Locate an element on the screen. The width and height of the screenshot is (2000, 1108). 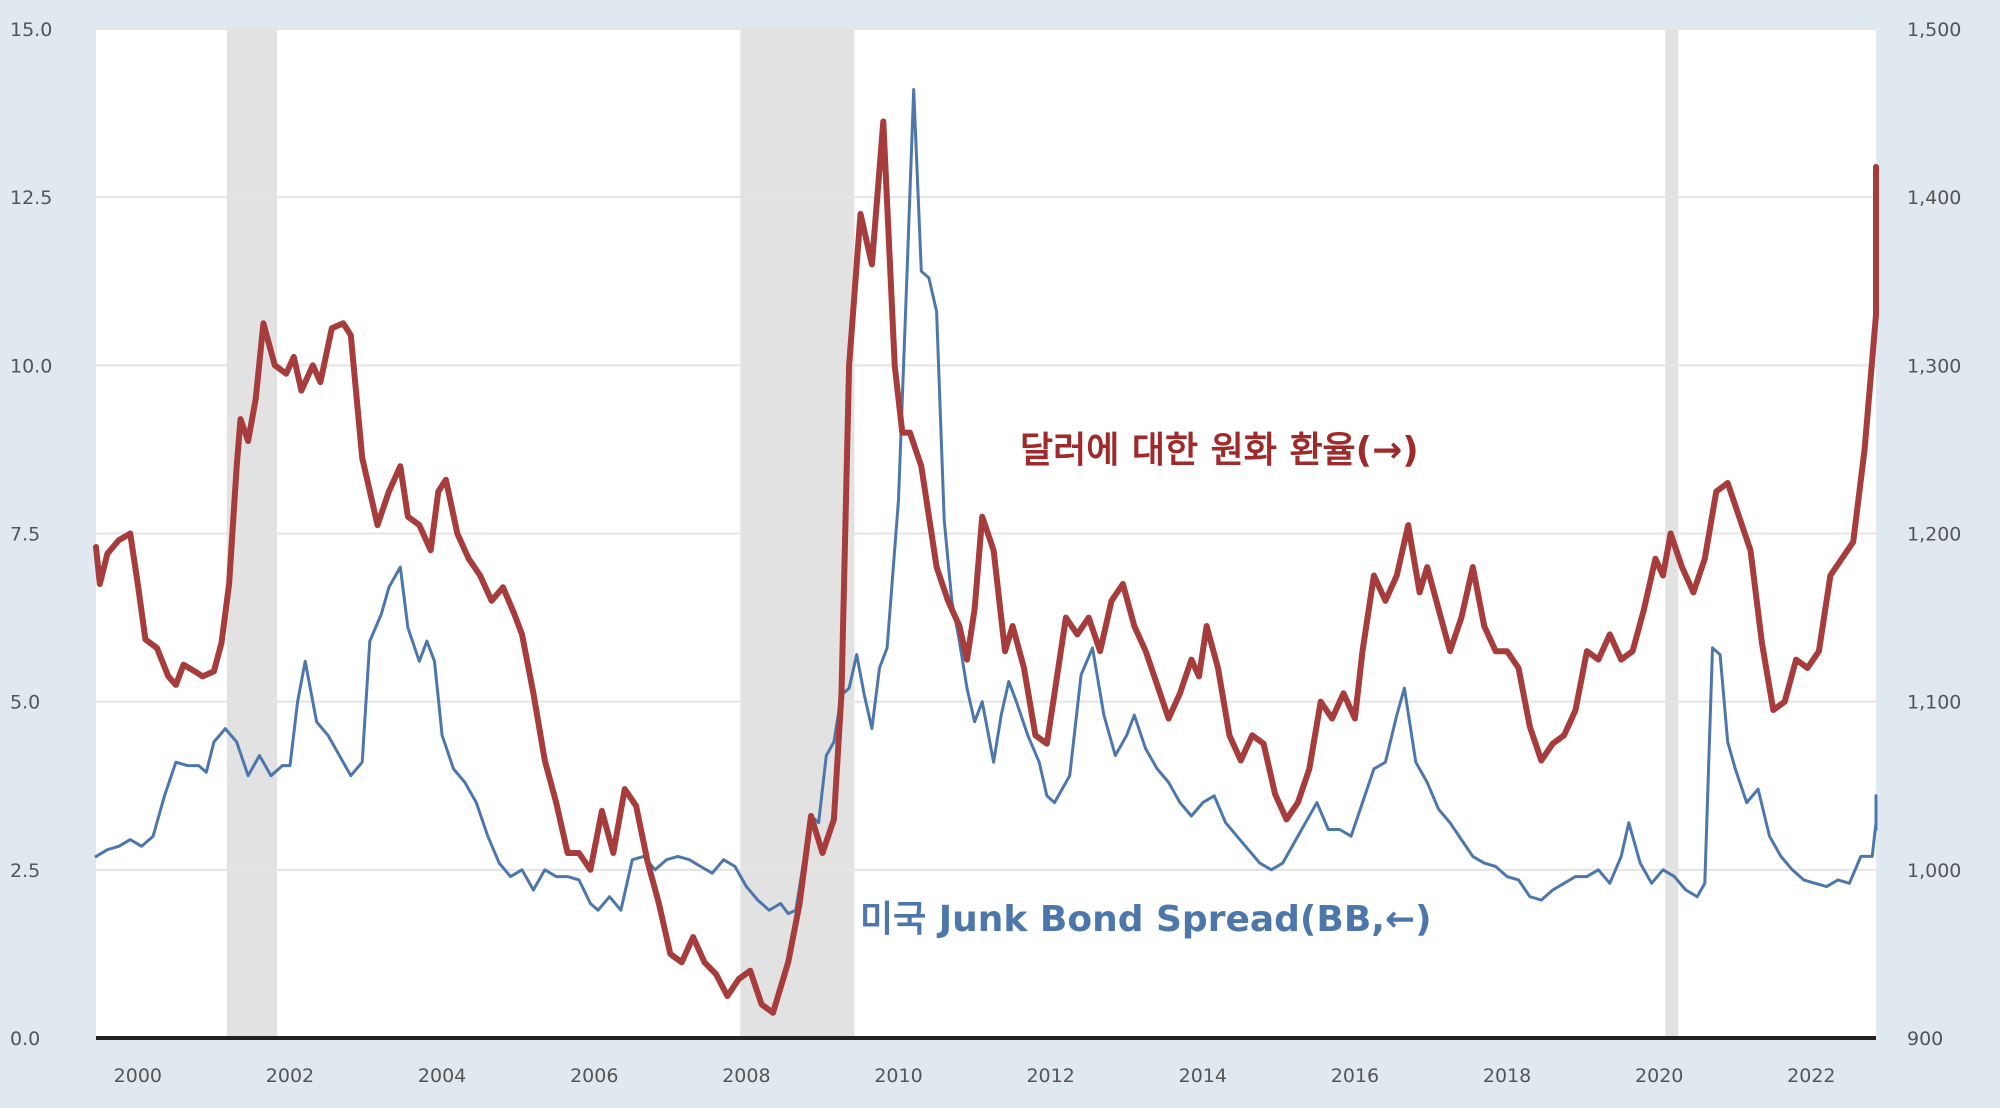
y-right-tick-label: 1,400 is located at coordinates (1934, 198).